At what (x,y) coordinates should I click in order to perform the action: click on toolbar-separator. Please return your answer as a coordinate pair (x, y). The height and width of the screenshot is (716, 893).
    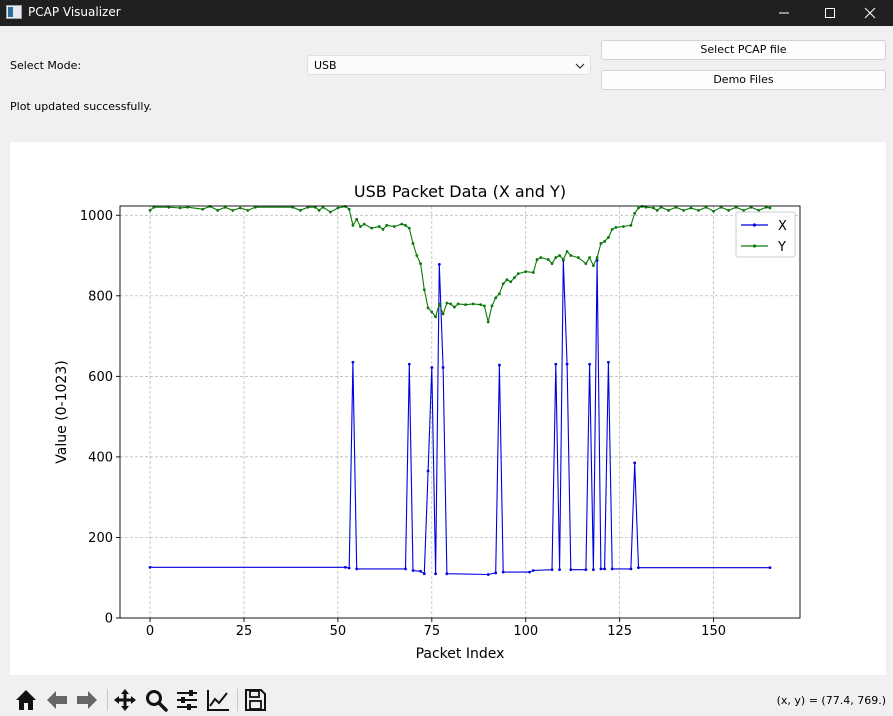
    Looking at the image, I should click on (107, 700).